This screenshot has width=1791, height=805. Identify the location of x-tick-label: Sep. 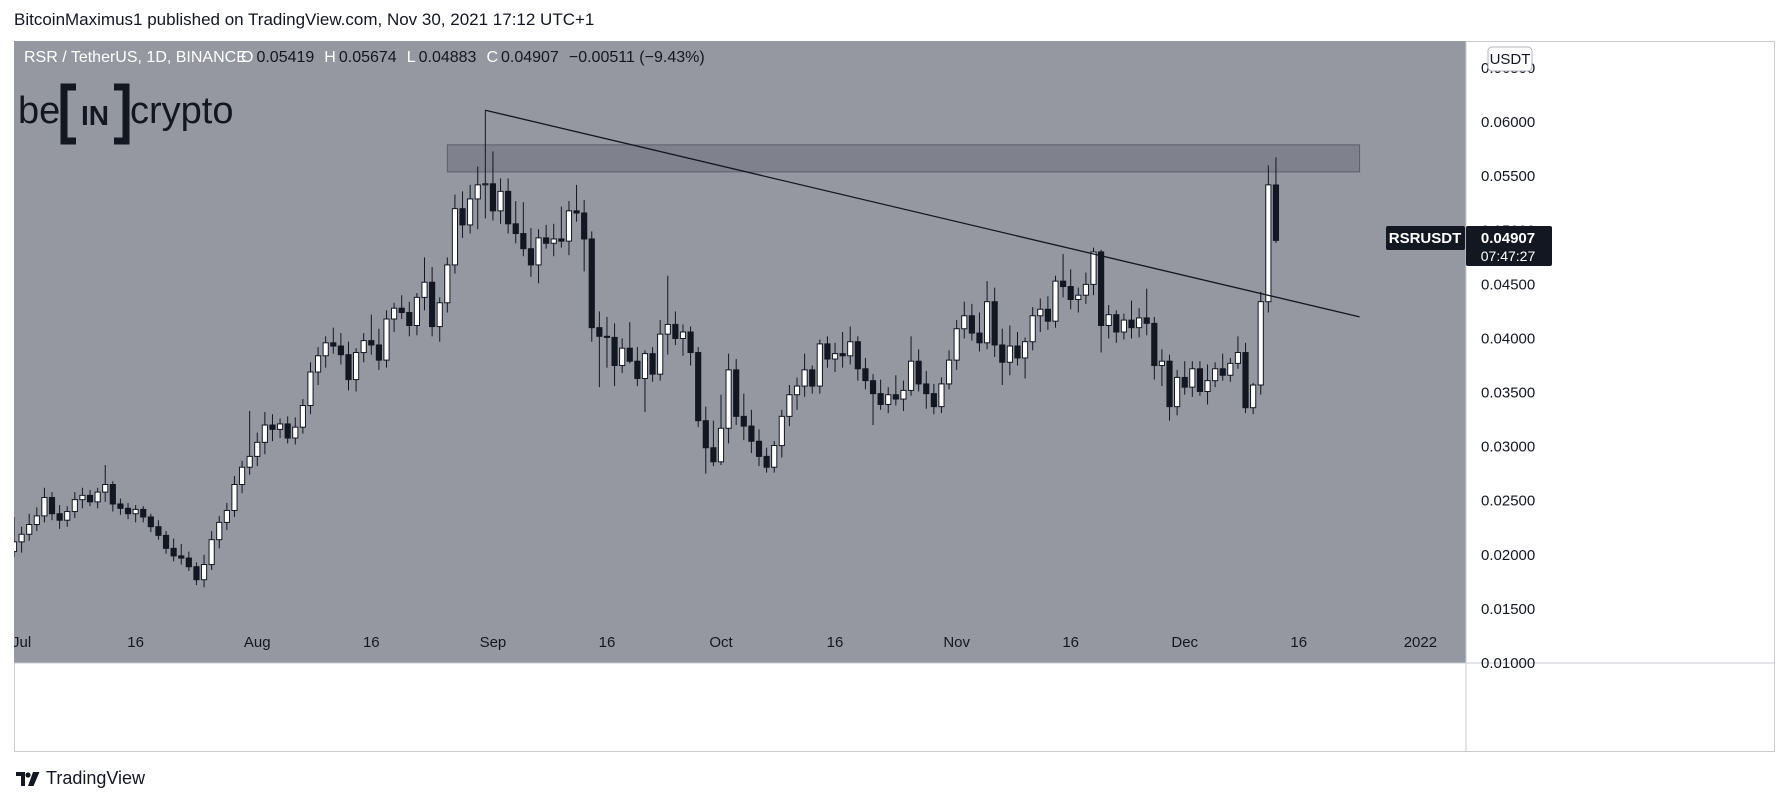
(493, 642).